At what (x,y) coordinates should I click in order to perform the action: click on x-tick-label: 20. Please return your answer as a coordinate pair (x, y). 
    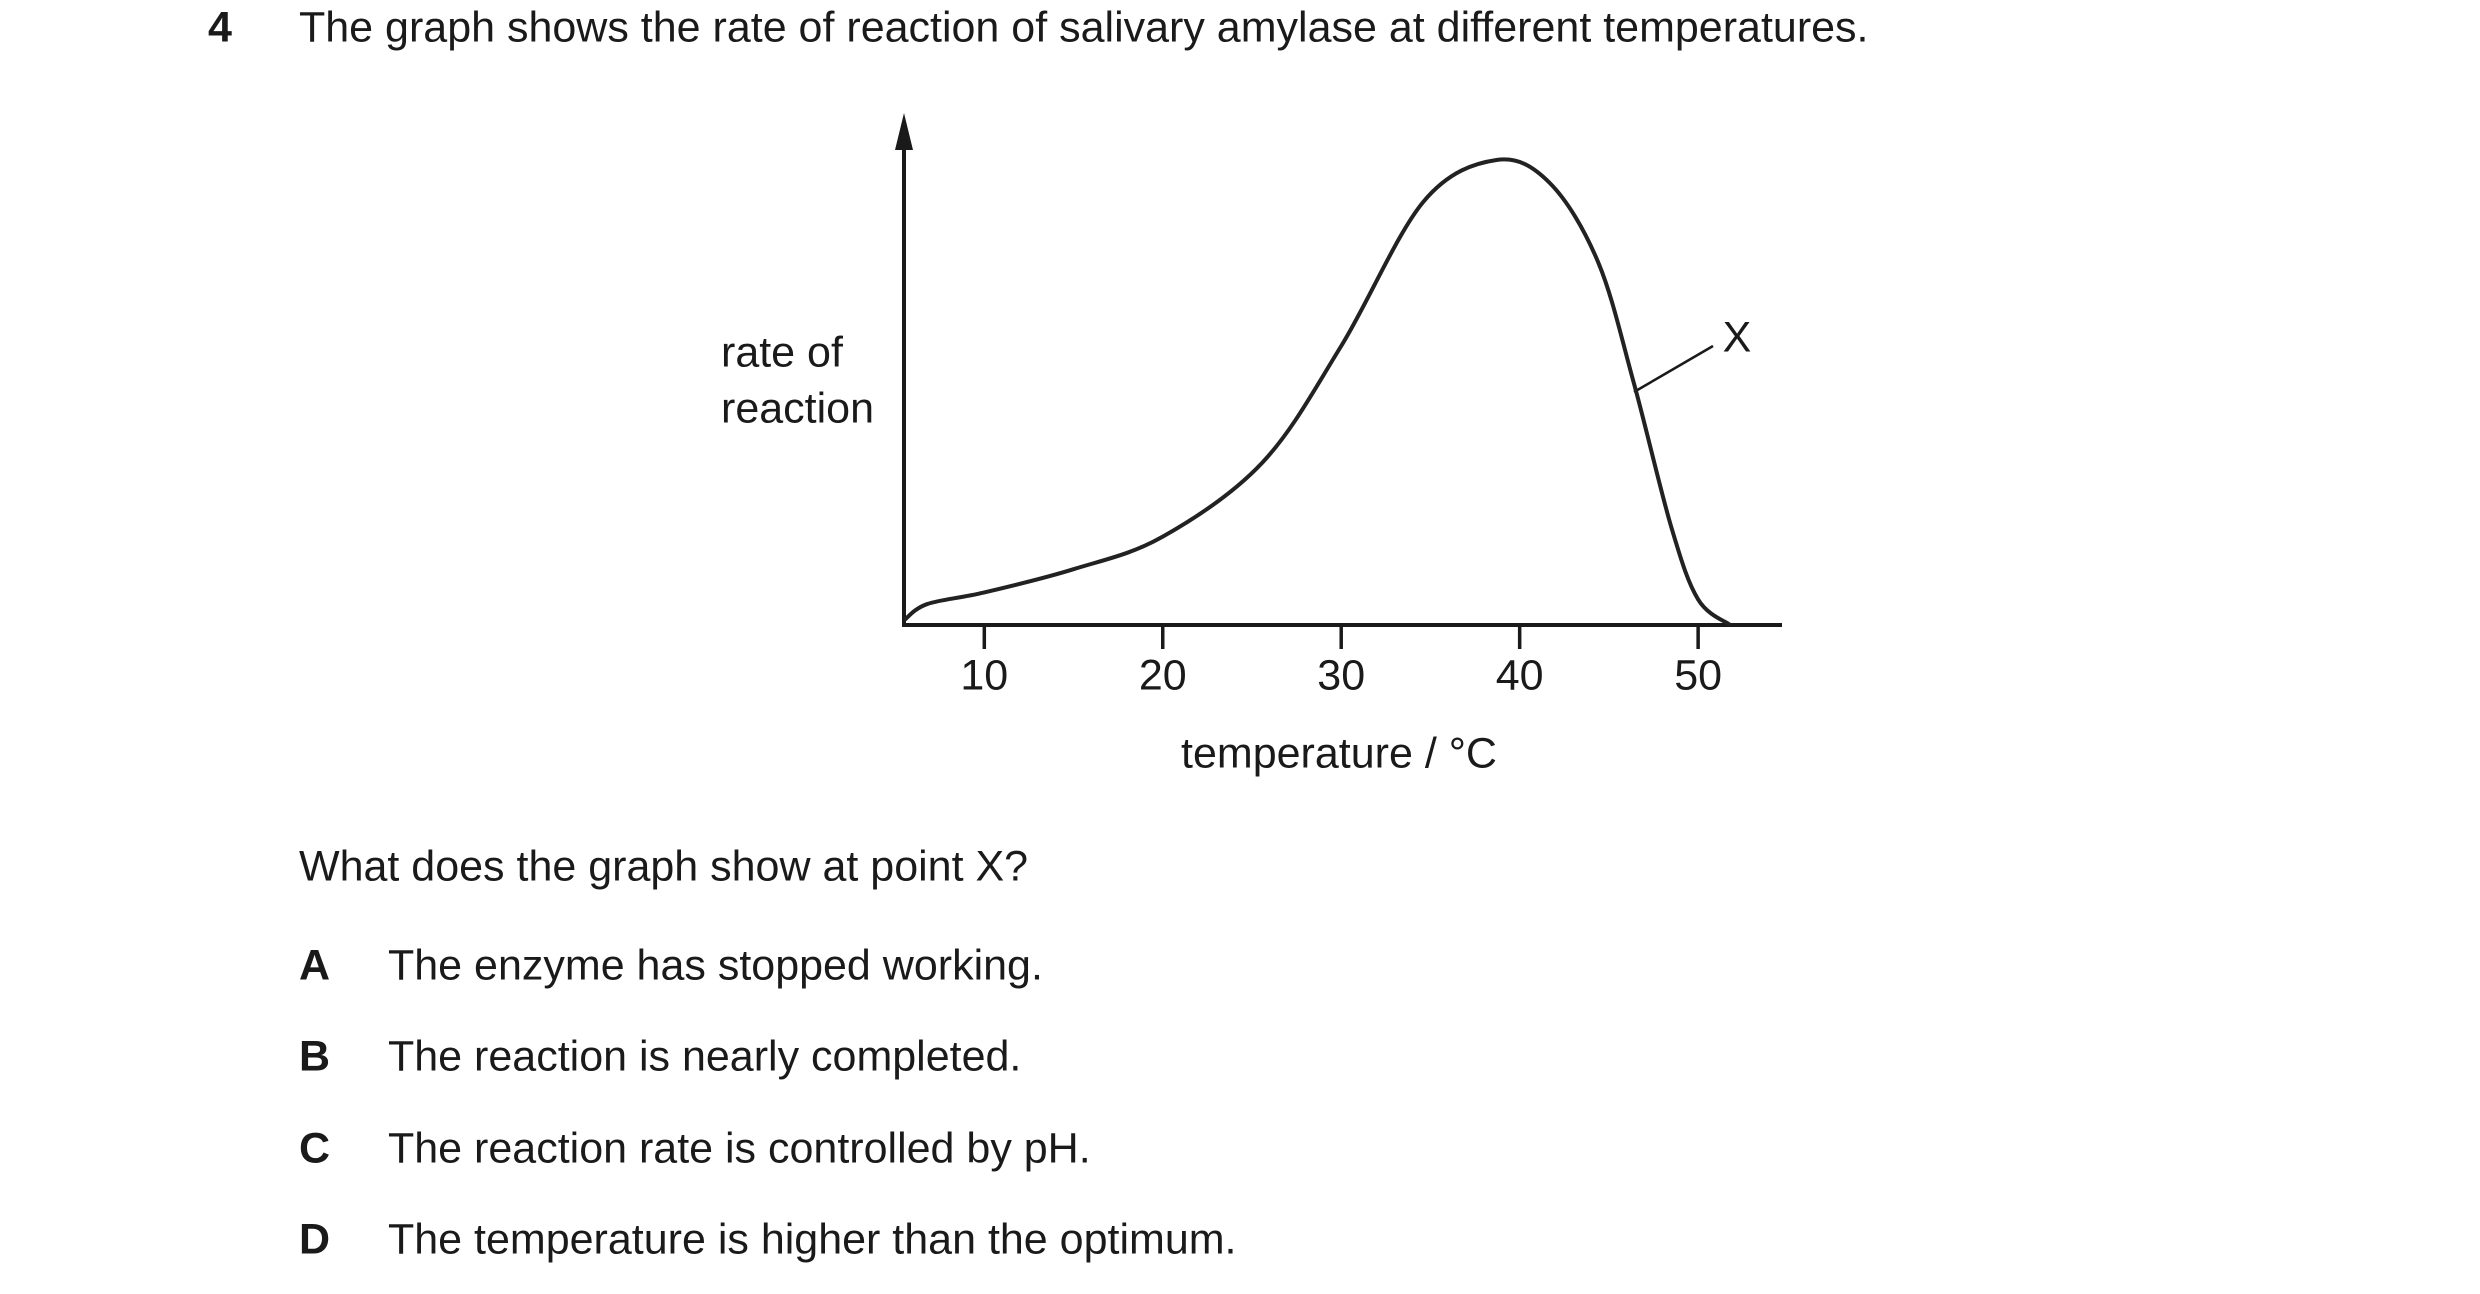
    Looking at the image, I should click on (1163, 675).